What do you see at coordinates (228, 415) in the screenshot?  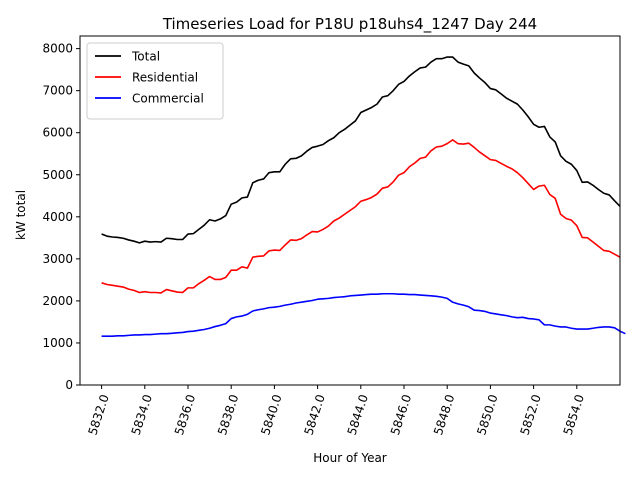 I see `x-tick-label: 5838.0` at bounding box center [228, 415].